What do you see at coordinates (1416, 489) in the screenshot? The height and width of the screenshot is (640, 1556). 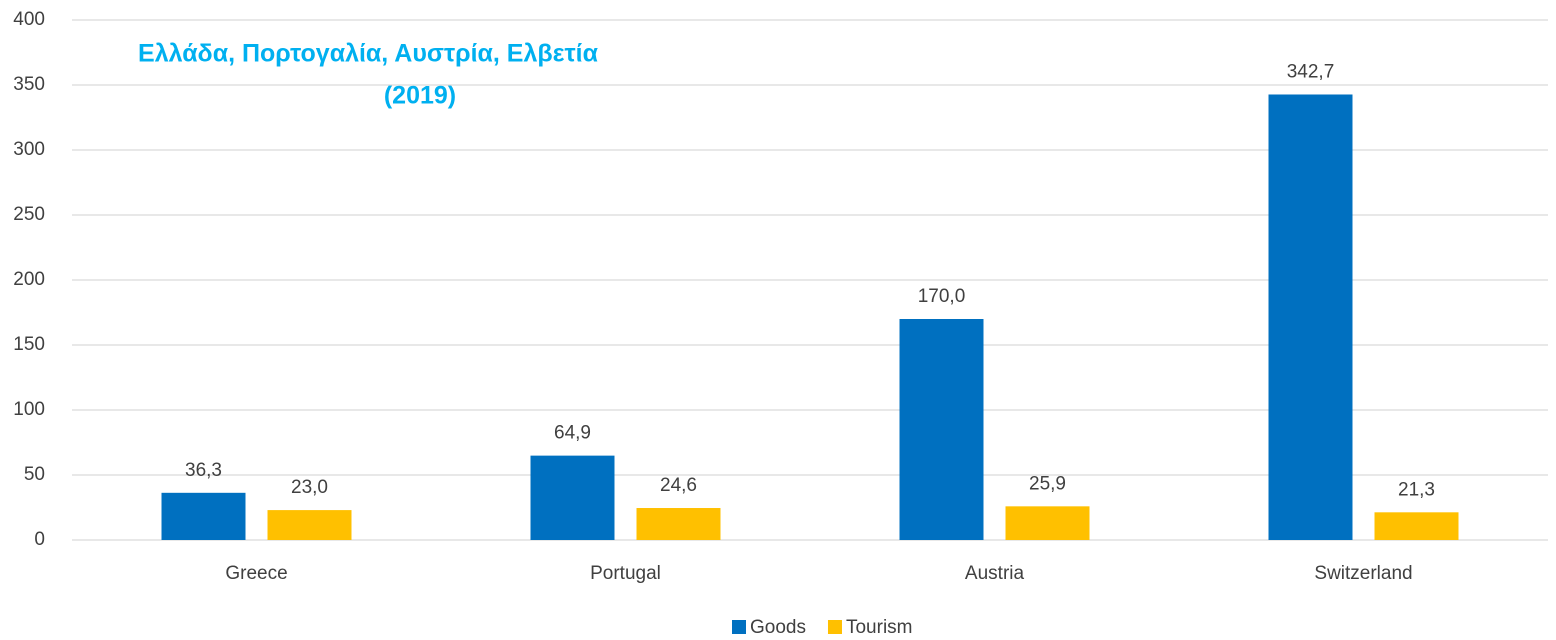 I see `value-label: 21,3` at bounding box center [1416, 489].